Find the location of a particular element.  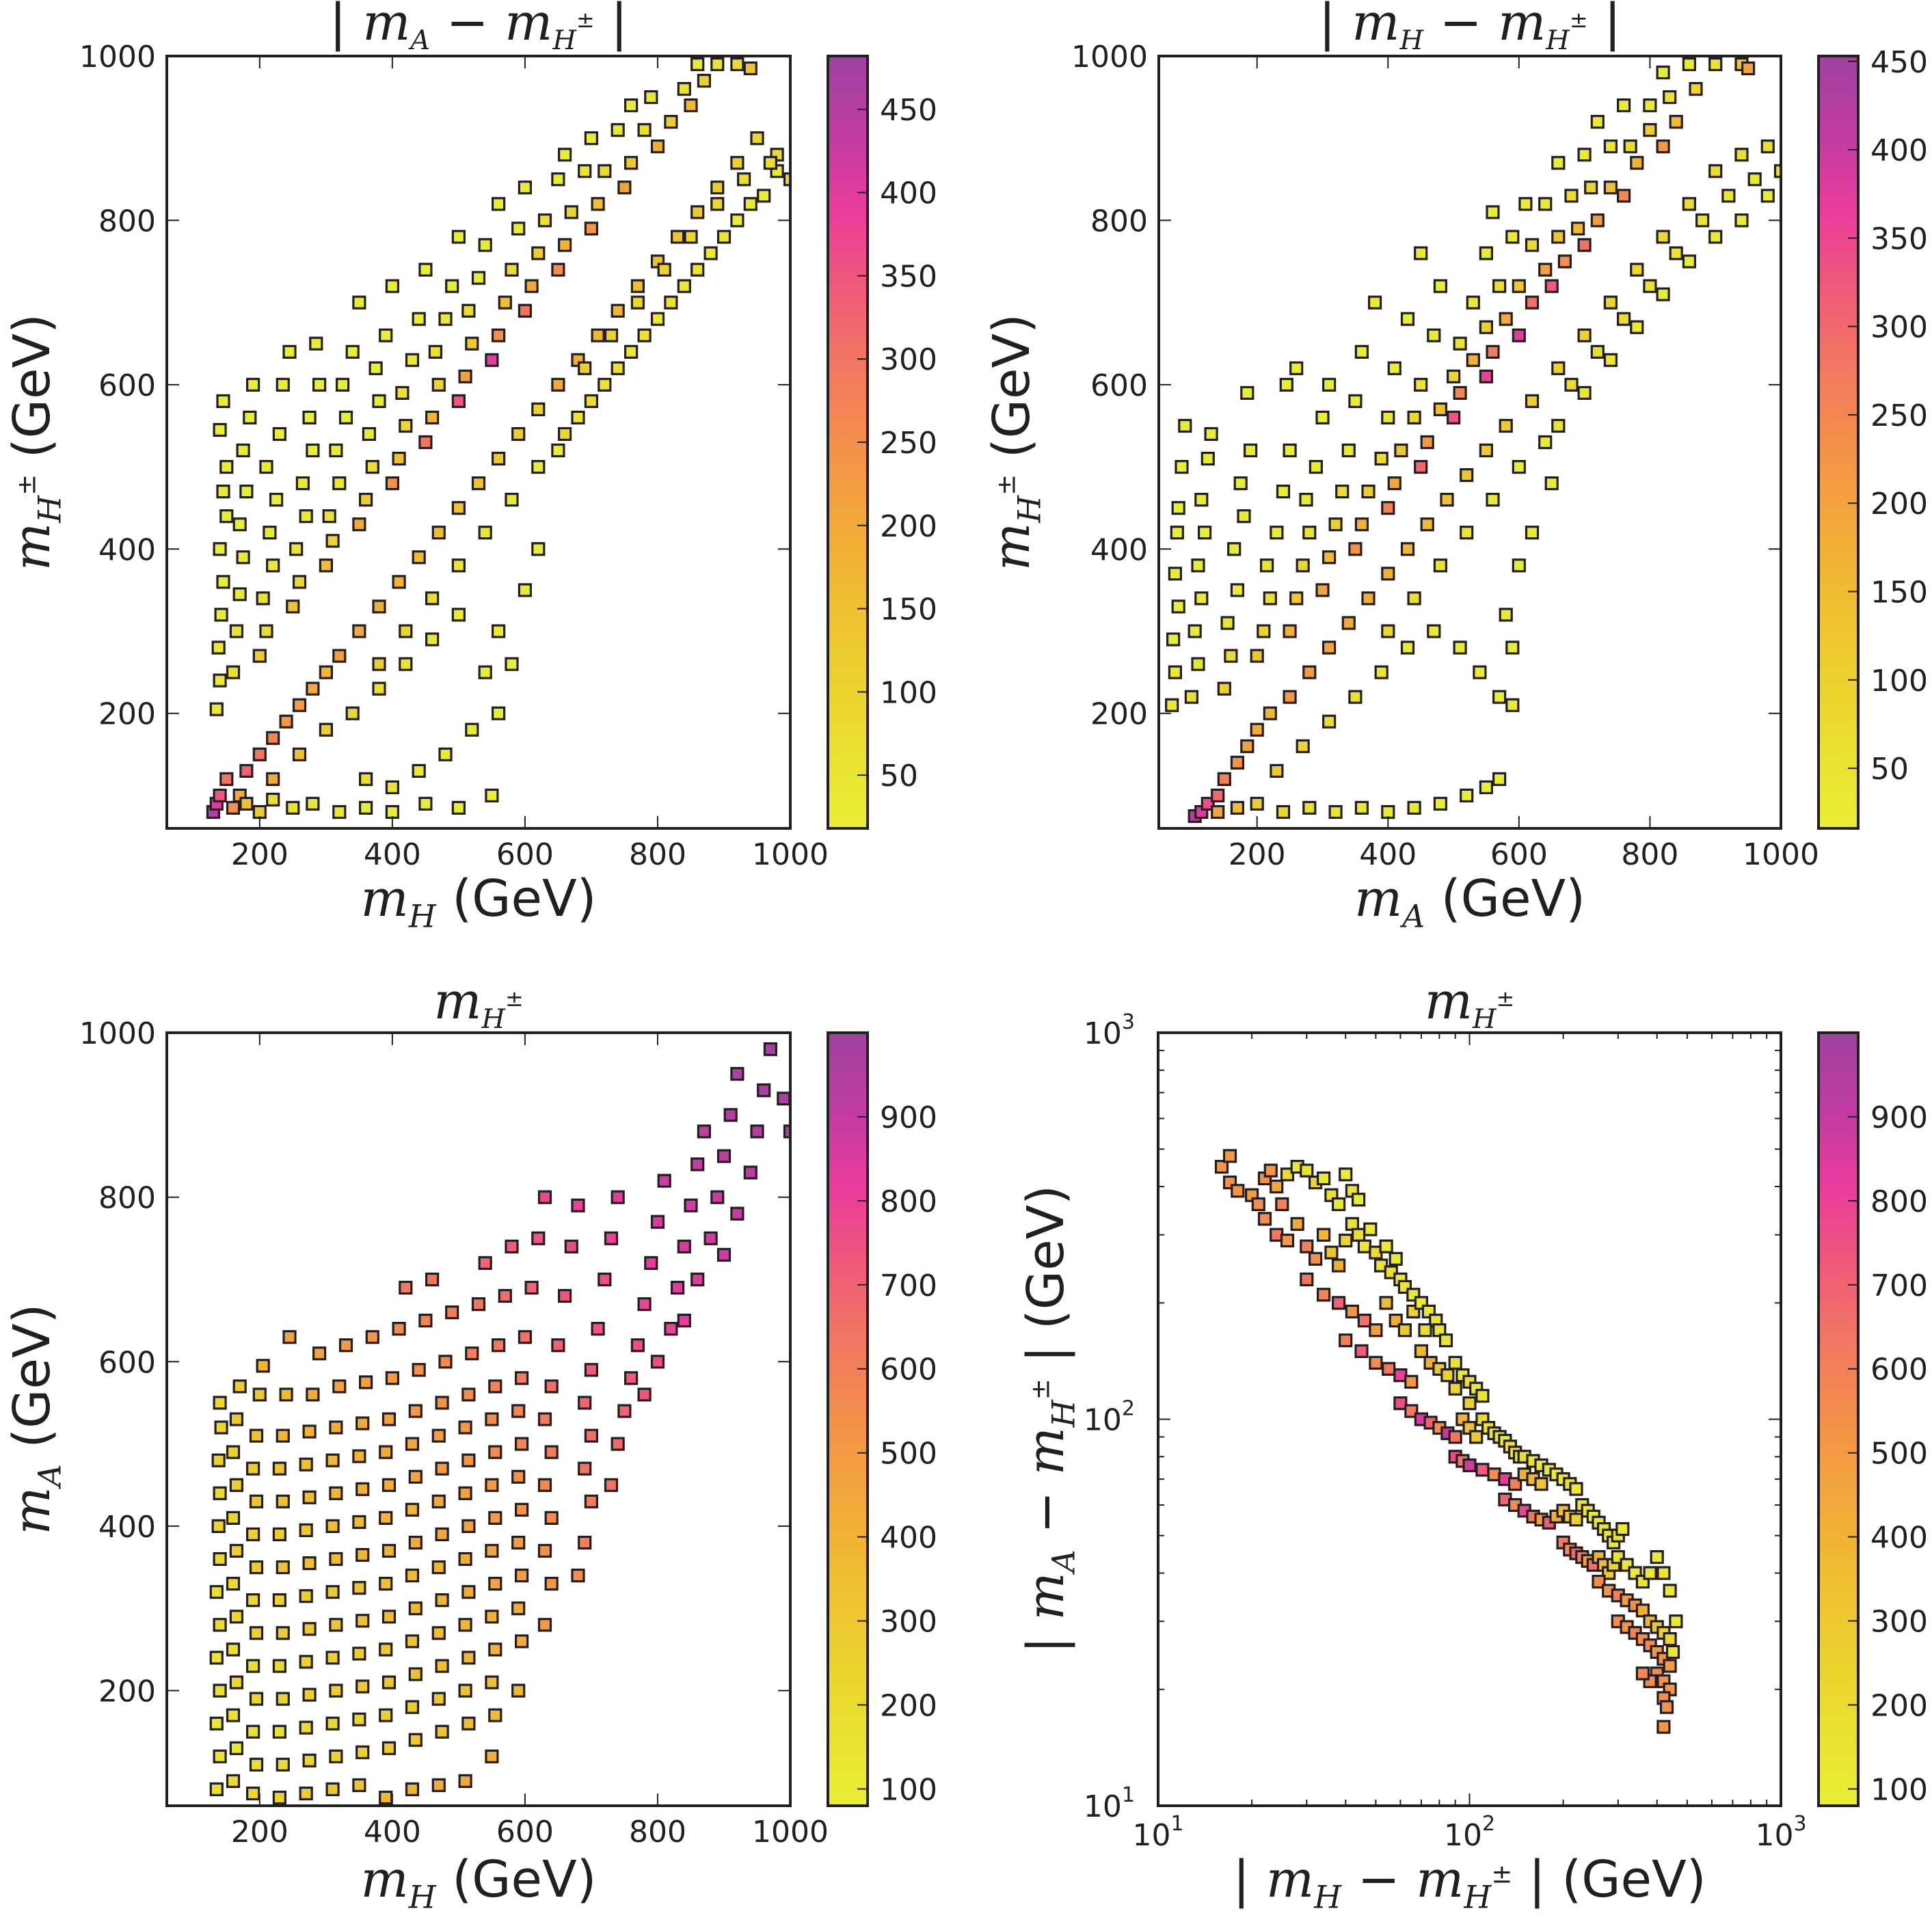

x-tick-label: 101 is located at coordinates (1157, 1832).